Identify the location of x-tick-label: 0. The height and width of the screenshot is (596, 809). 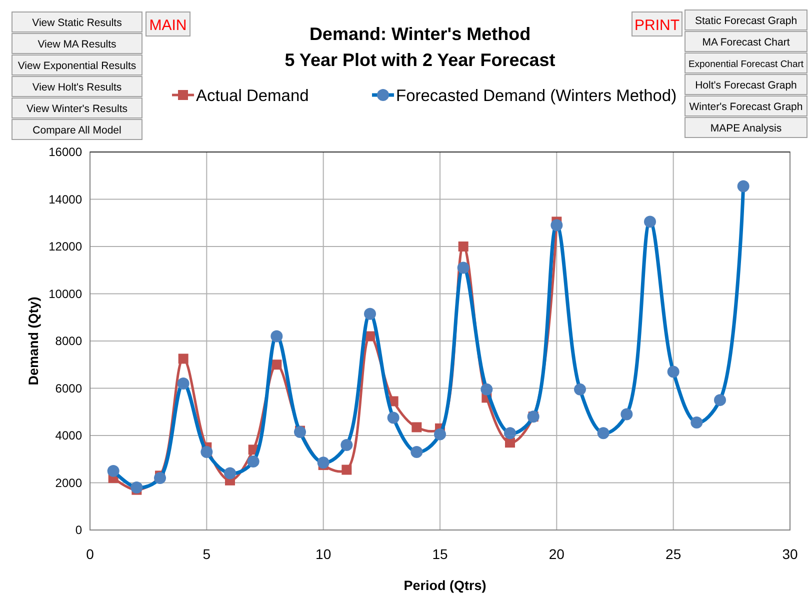
(90, 554).